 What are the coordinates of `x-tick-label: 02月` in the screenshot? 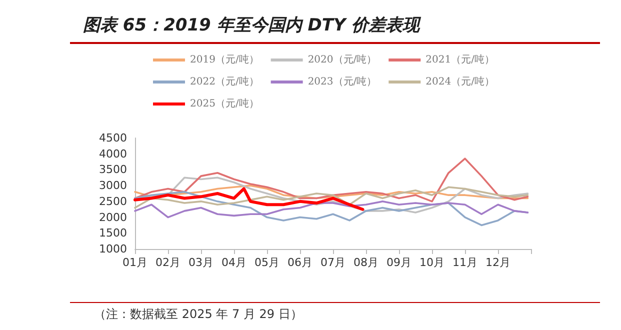 It's located at (168, 262).